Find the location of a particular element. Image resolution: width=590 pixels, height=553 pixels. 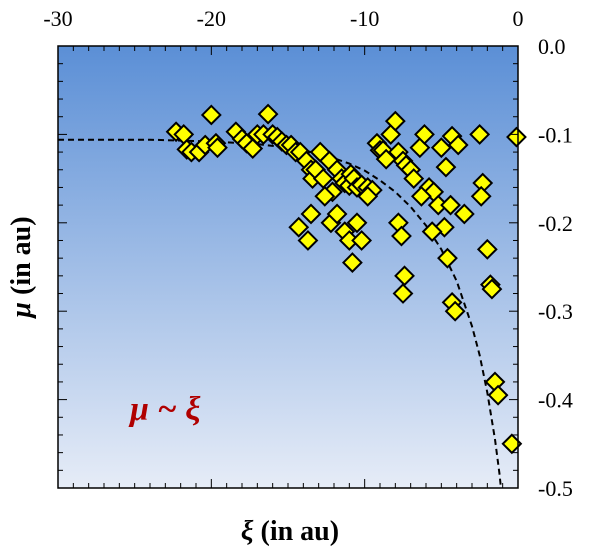

annotation-mu-sim-xi: μ ~ ξ is located at coordinates (164, 409).